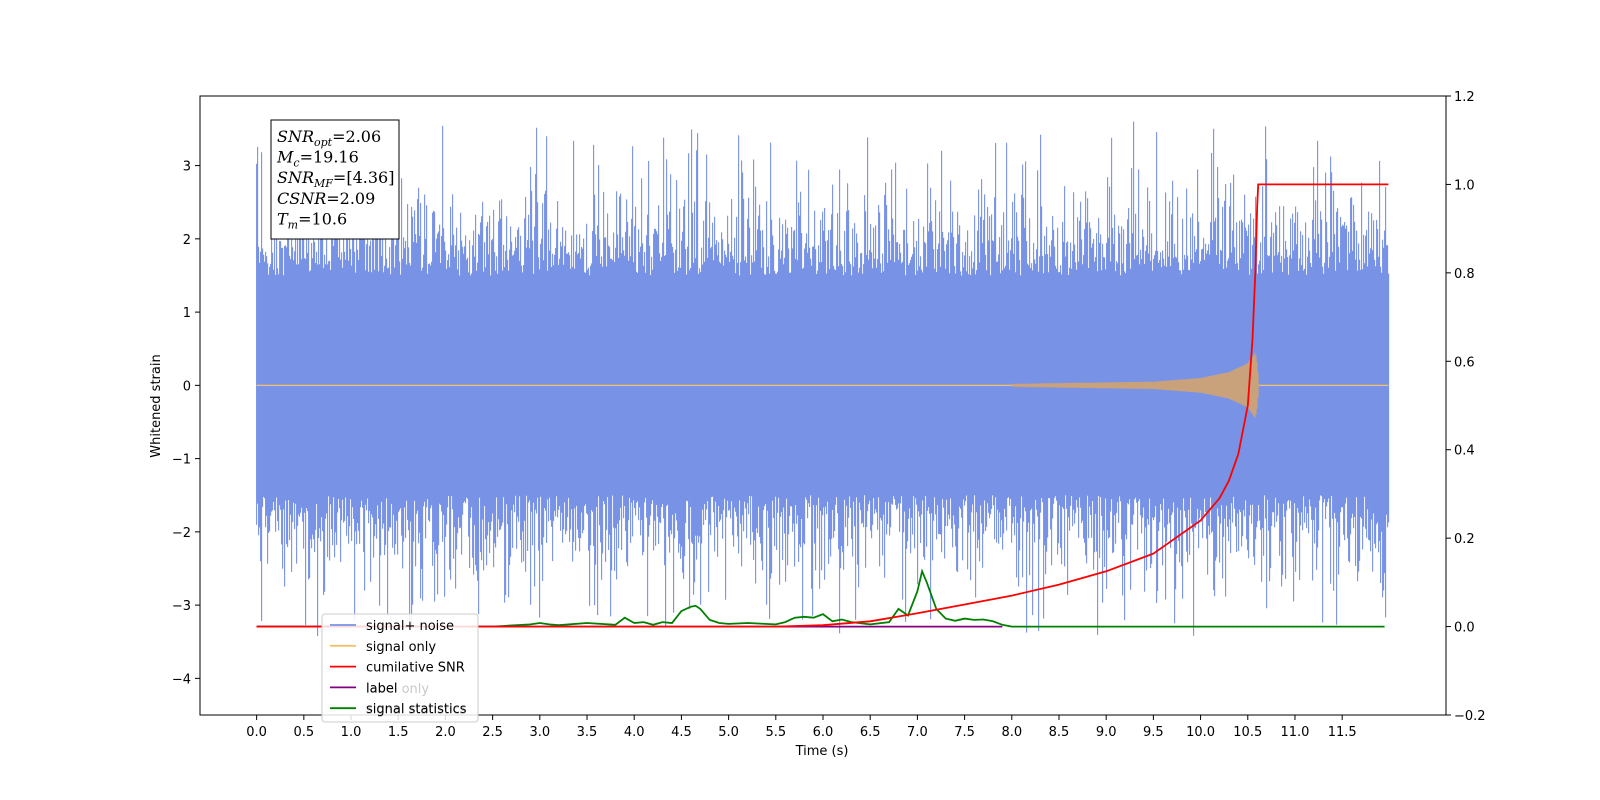 The height and width of the screenshot is (800, 1600). Describe the element at coordinates (381, 688) in the screenshot. I see `legend-label: label` at that location.